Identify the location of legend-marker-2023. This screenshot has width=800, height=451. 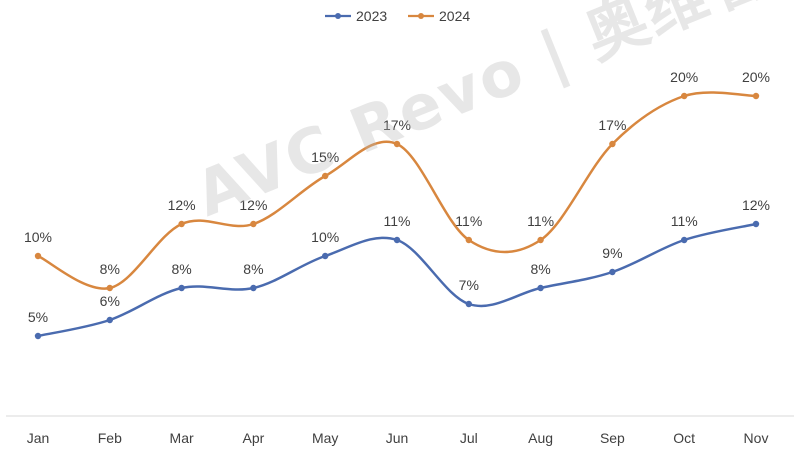
(338, 16).